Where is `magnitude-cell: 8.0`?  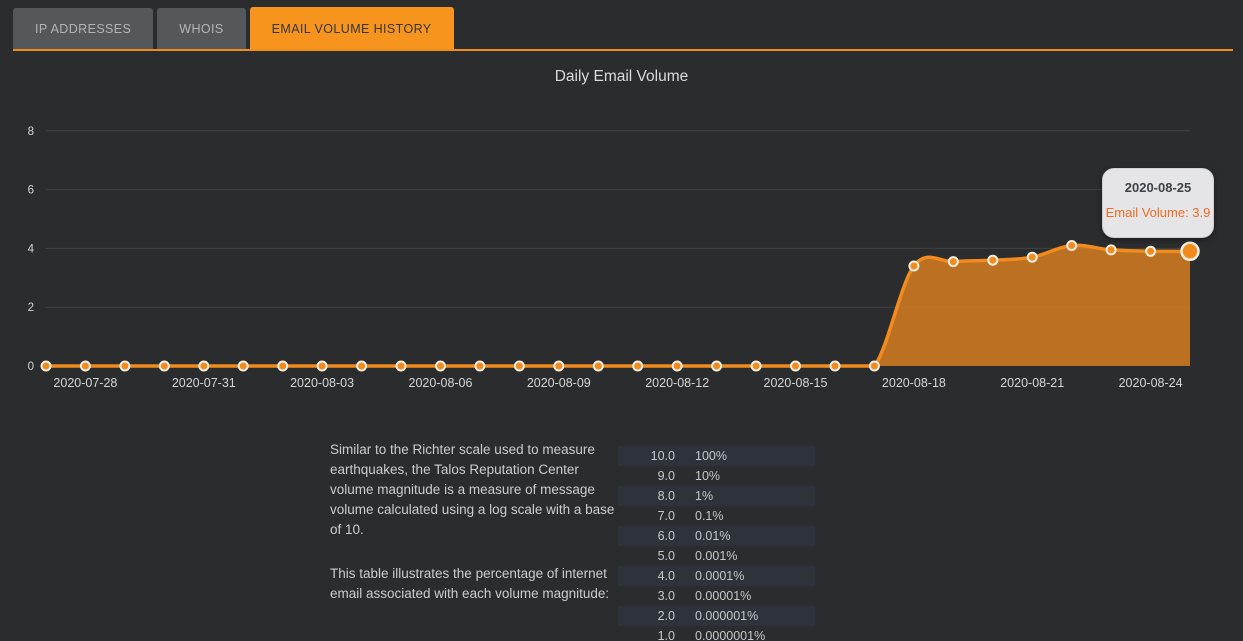
magnitude-cell: 8.0 is located at coordinates (666, 496).